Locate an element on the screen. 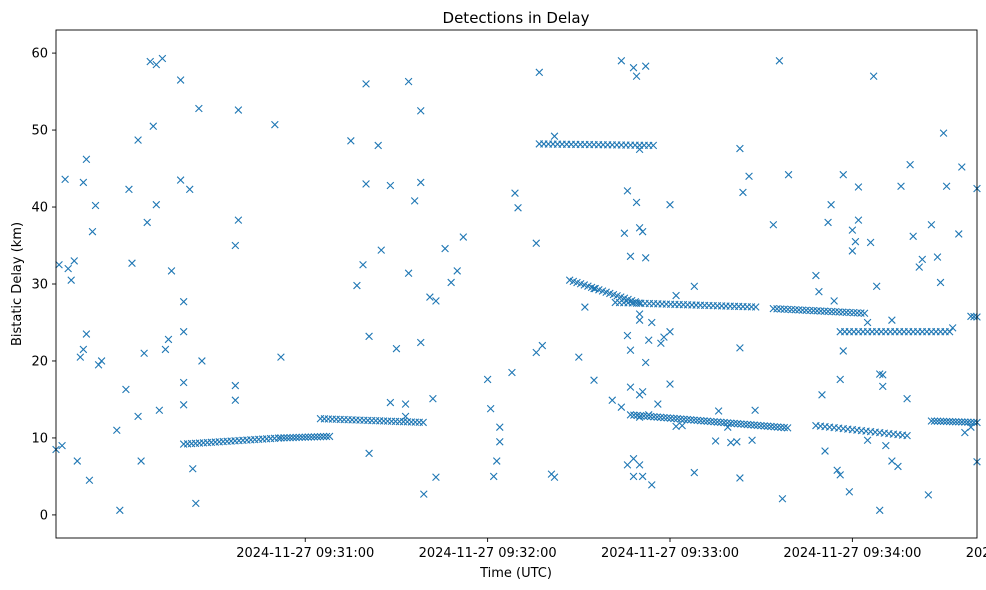 The image size is (986, 590). x-tick-label: 2024-11-27 09:34:00 is located at coordinates (852, 553).